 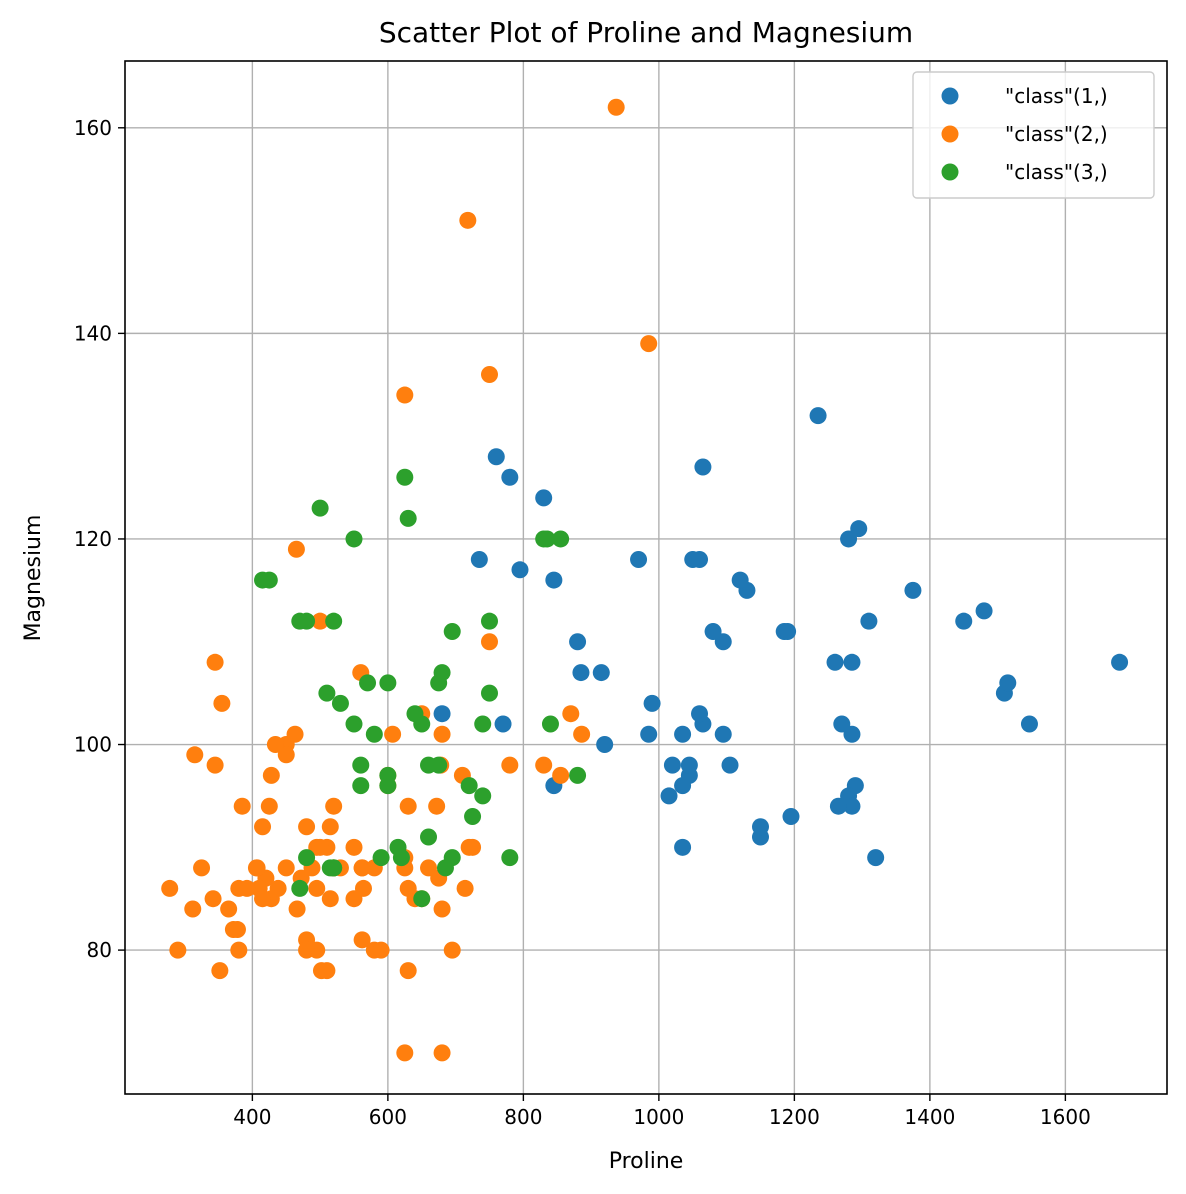 I want to click on legend-label: "class"(3,), so click(x=1056, y=172).